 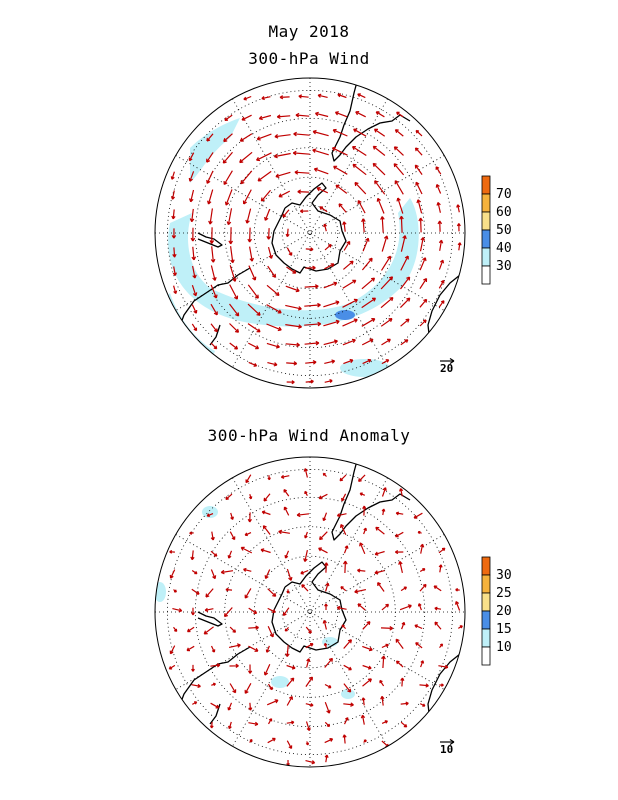 I want to click on colorbar: 30 40 50 60 70, so click(x=496, y=230).